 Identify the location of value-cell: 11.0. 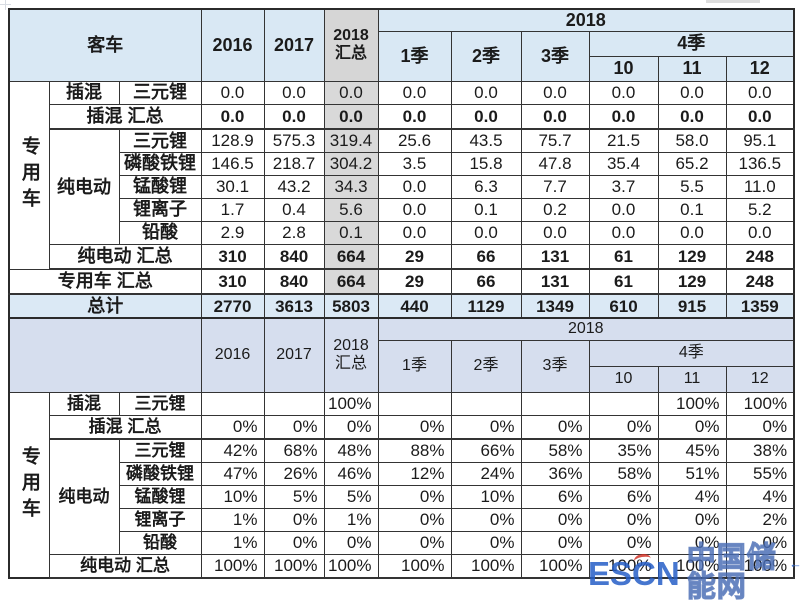
(760, 186).